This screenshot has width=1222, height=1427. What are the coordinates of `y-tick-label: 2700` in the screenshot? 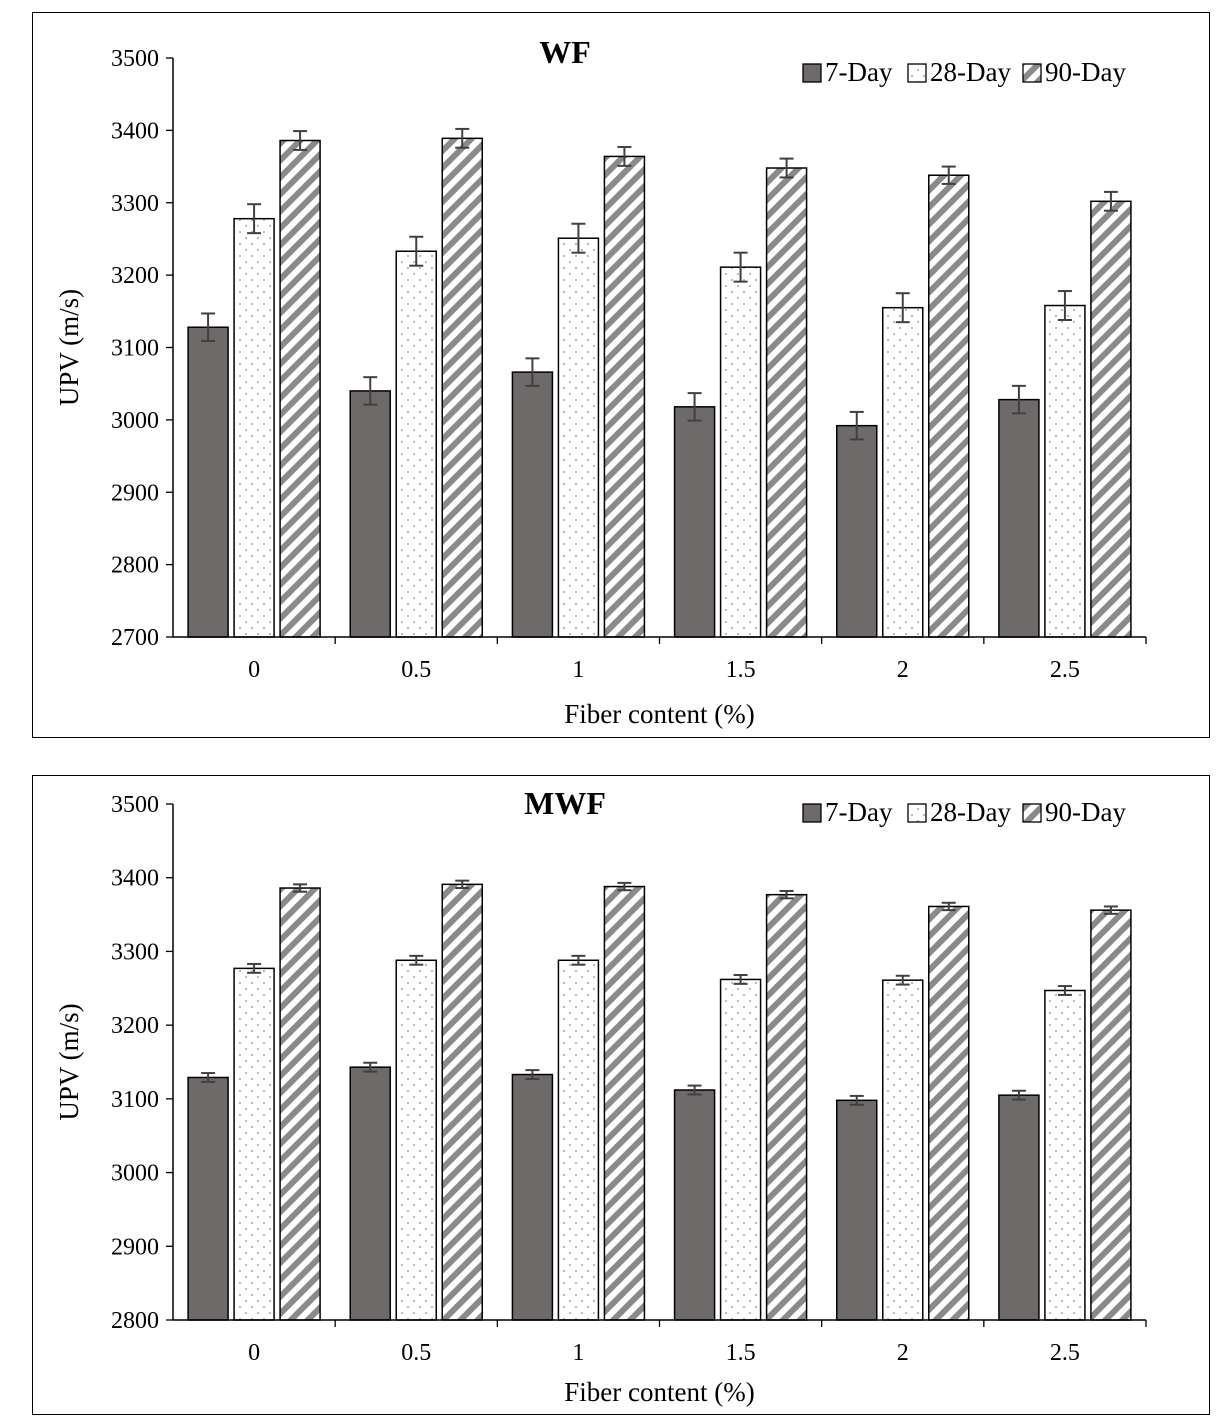 It's located at (135, 638).